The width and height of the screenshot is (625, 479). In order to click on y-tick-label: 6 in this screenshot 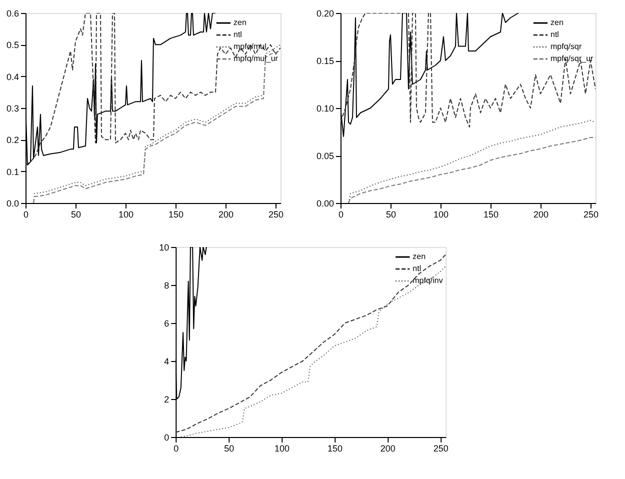, I will do `click(167, 323)`.